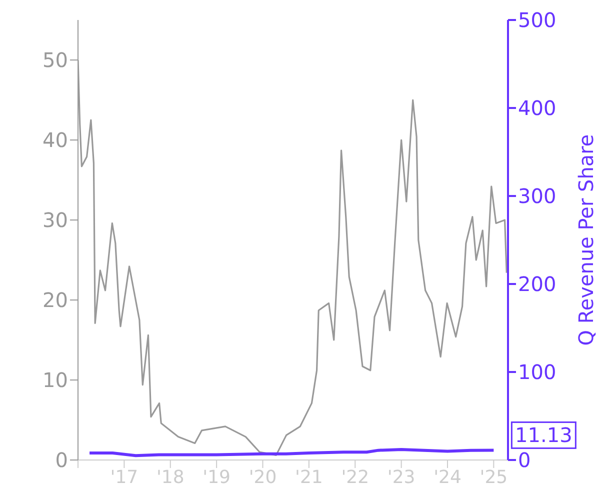 The width and height of the screenshot is (600, 500). Describe the element at coordinates (55, 60) in the screenshot. I see `y-tick-label: 50` at that location.